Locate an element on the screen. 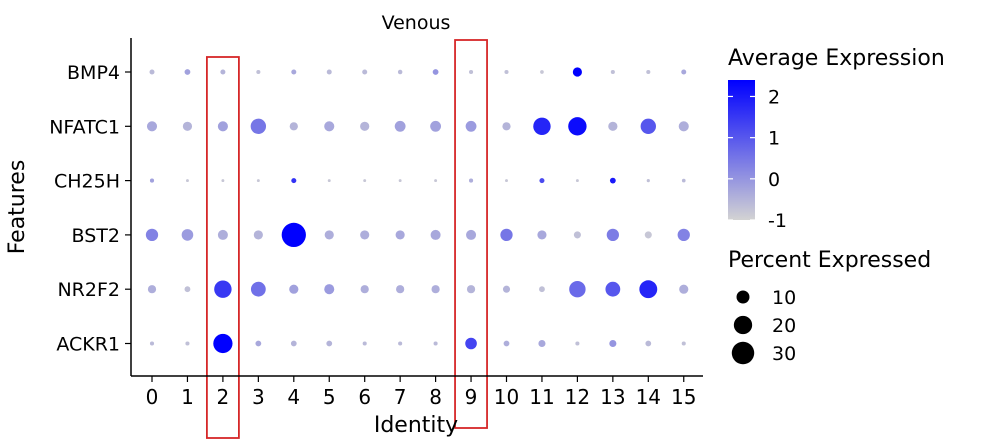 Image resolution: width=994 pixels, height=448 pixels. y-tick-label: NFATC1 is located at coordinates (84, 127).